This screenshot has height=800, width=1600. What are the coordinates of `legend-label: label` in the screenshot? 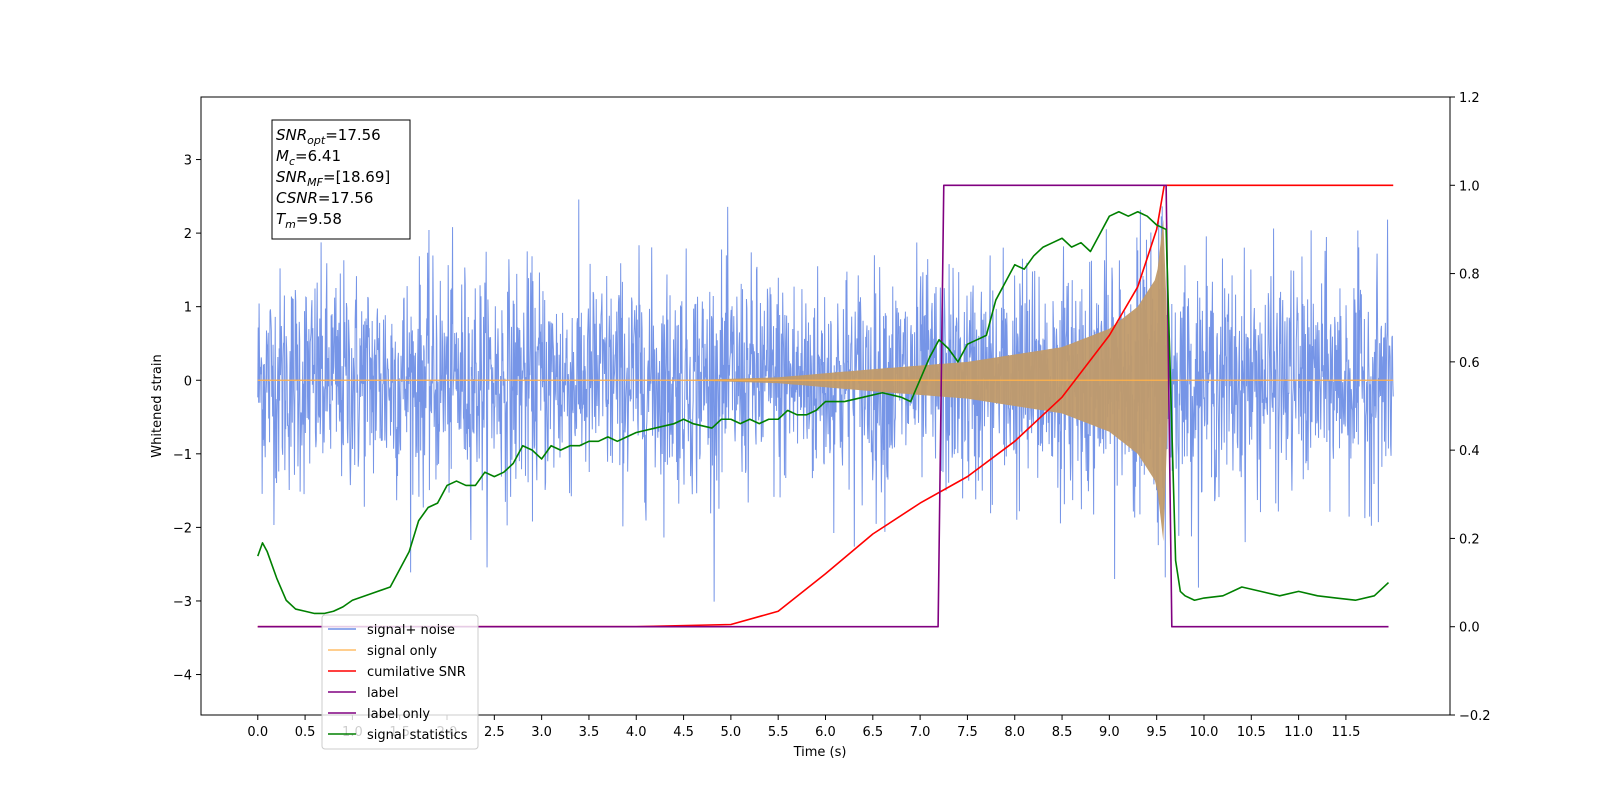 It's located at (382, 693).